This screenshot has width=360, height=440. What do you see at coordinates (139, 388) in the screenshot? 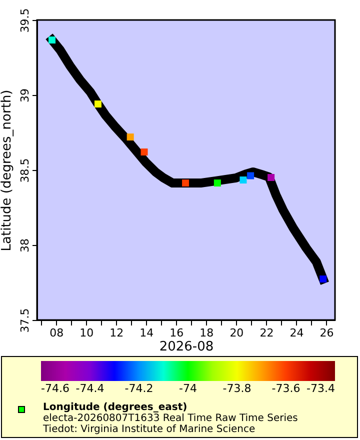
I see `color-bar-label: -74.2` at bounding box center [139, 388].